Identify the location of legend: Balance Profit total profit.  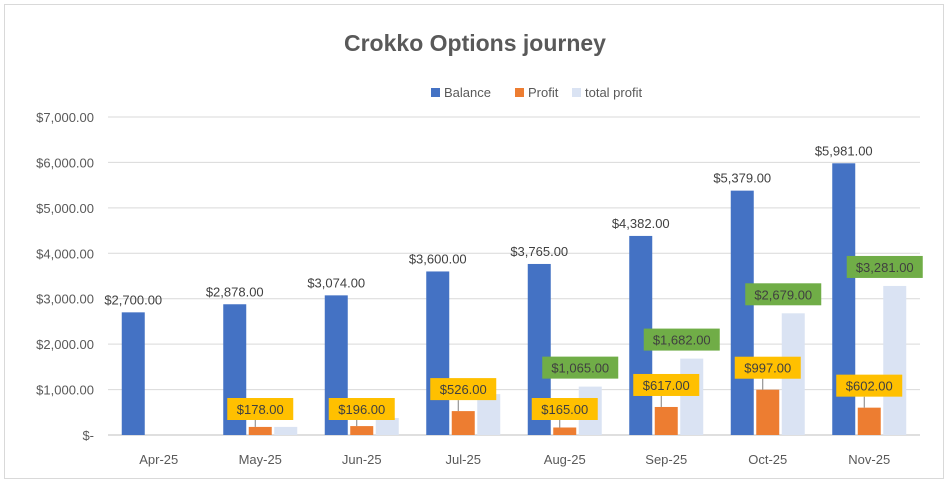
(536, 92).